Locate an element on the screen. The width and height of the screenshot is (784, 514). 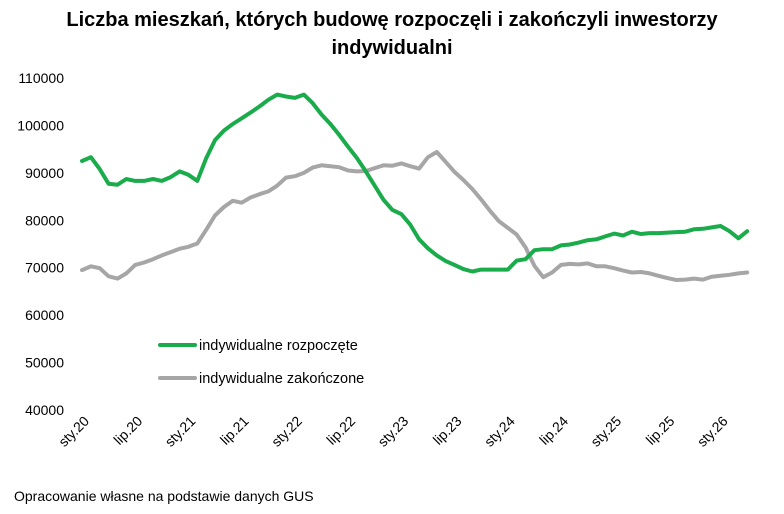
y-tick-label: 80000 is located at coordinates (44, 220).